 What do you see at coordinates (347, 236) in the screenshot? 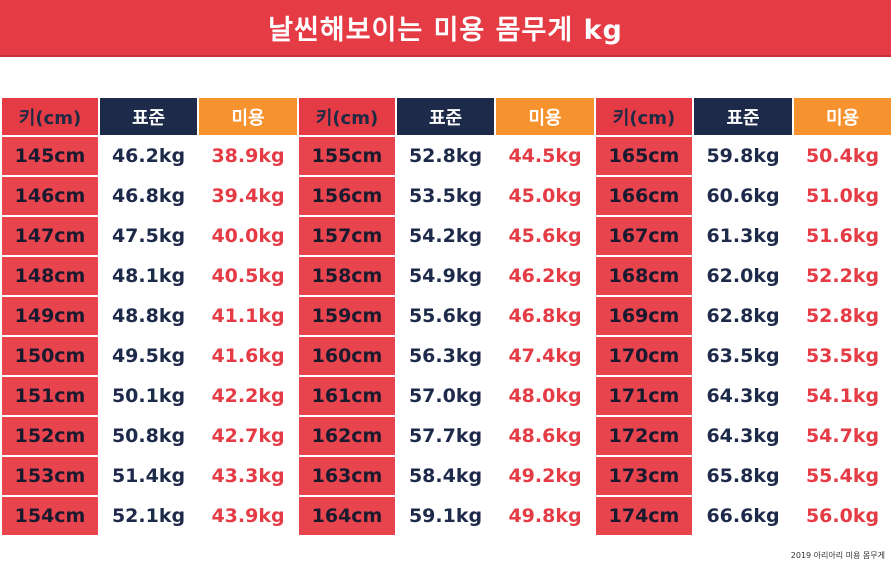
I see `height-cell: 157cm` at bounding box center [347, 236].